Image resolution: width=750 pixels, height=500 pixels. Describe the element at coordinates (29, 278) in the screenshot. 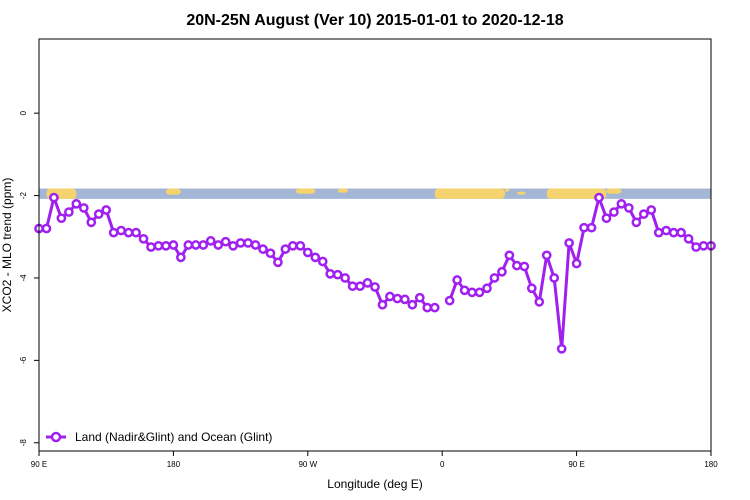

I see `y-axis: 0 -2 -4 -6 -8` at that location.